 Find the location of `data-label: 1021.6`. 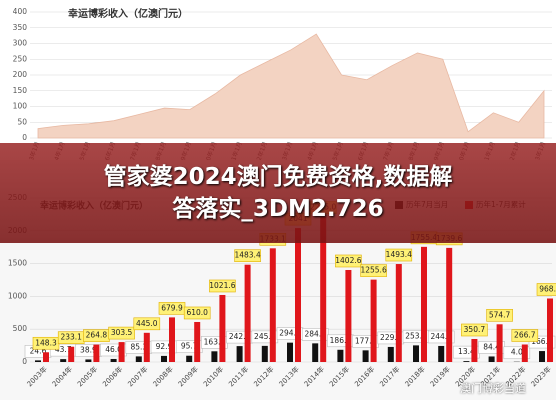

data-label: 1021.6 is located at coordinates (222, 285).